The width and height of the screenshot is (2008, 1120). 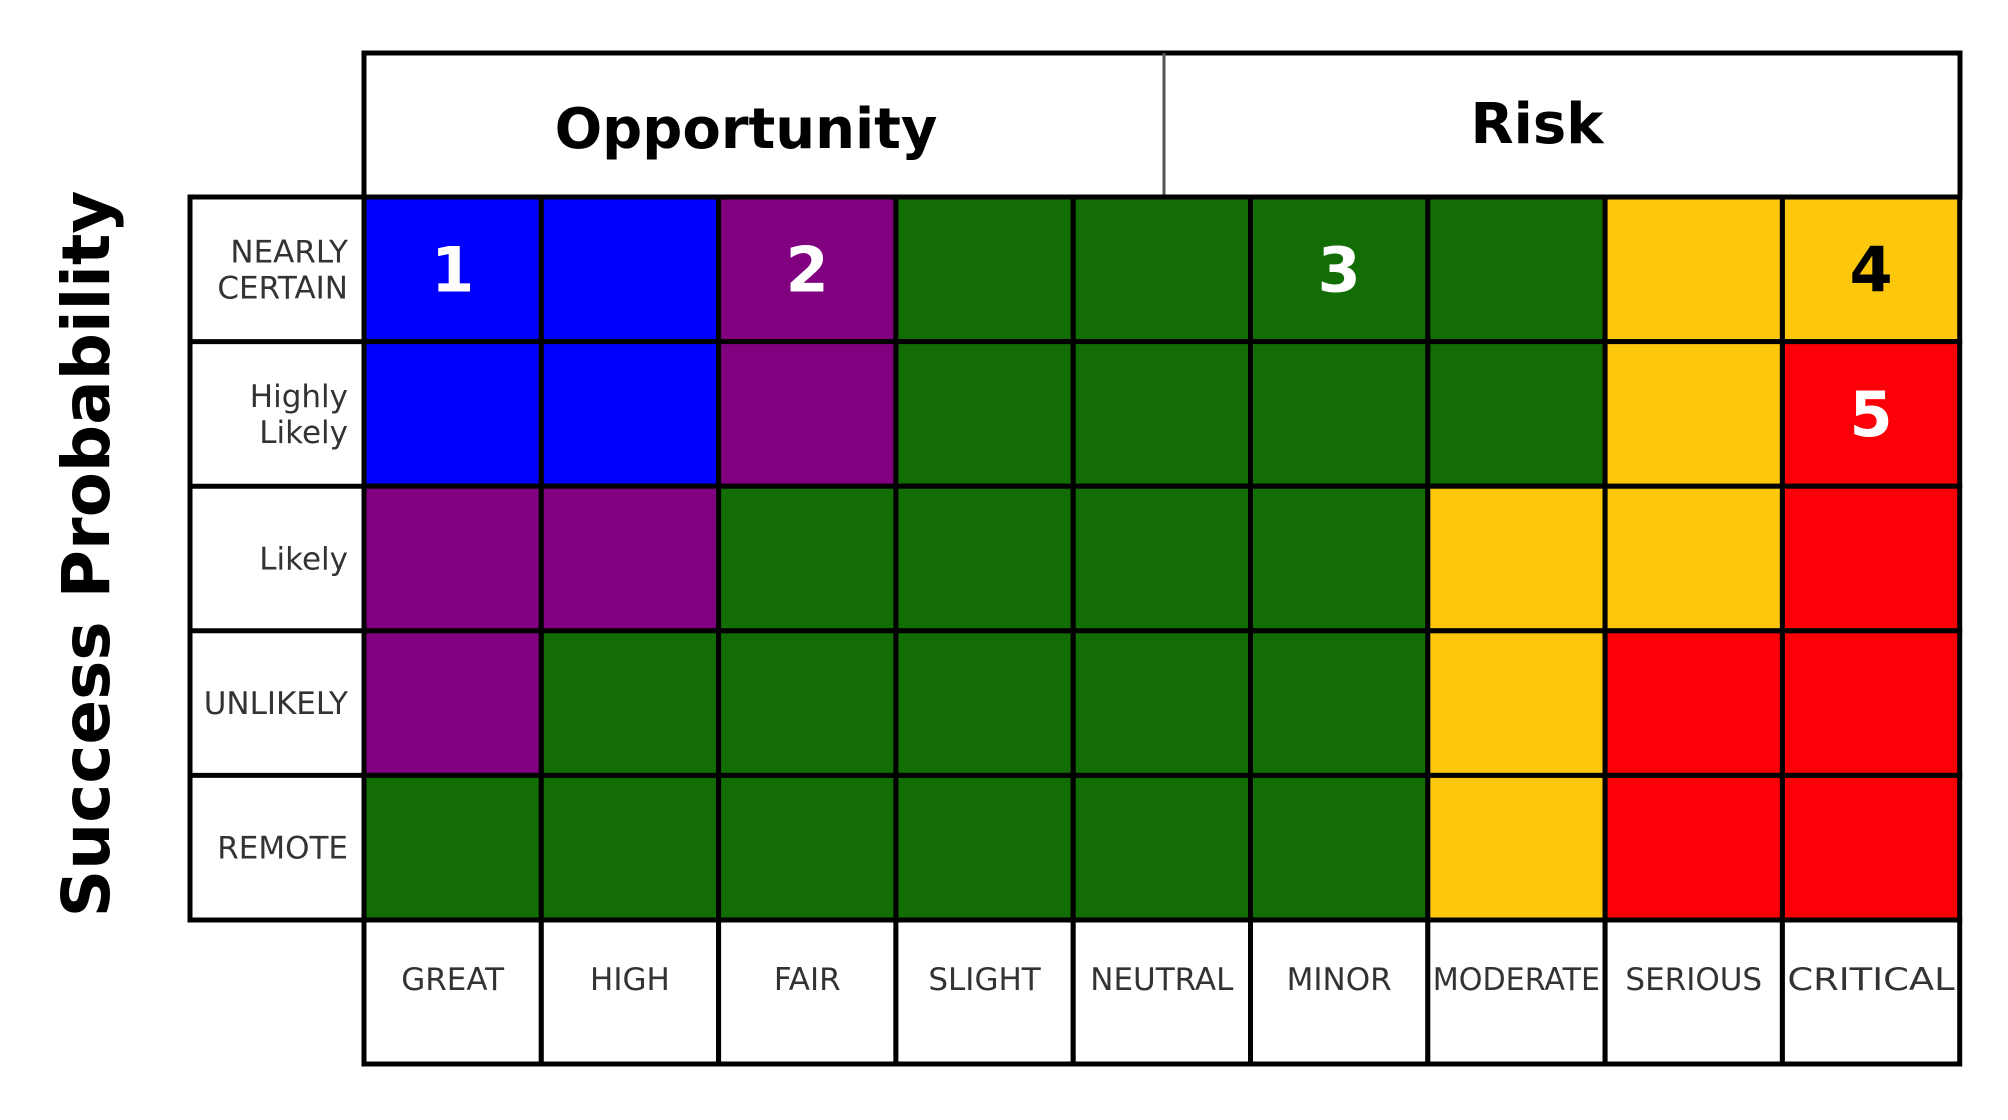 What do you see at coordinates (282, 288) in the screenshot?
I see `row-label: CERTAIN` at bounding box center [282, 288].